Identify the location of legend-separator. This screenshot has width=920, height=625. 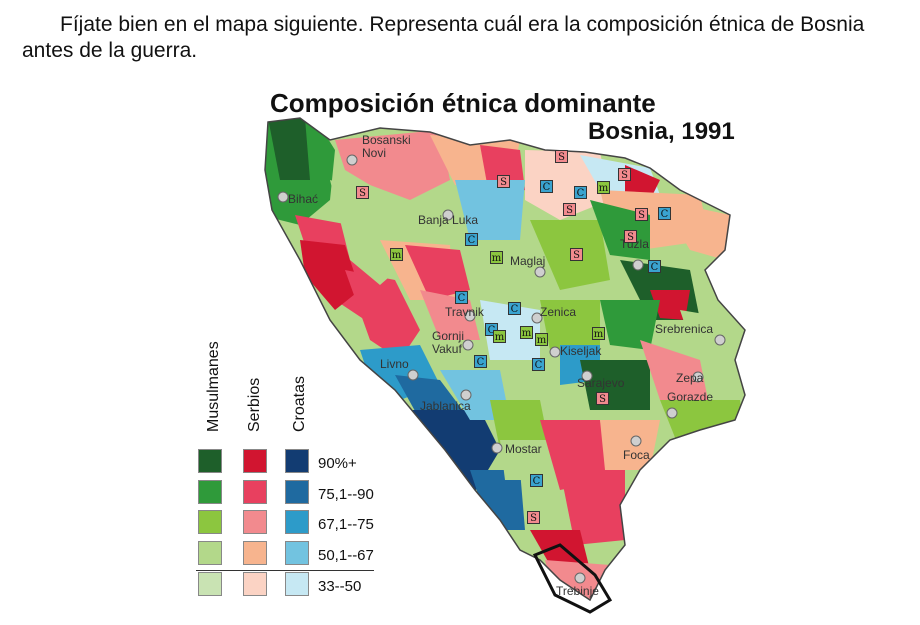
(285, 570).